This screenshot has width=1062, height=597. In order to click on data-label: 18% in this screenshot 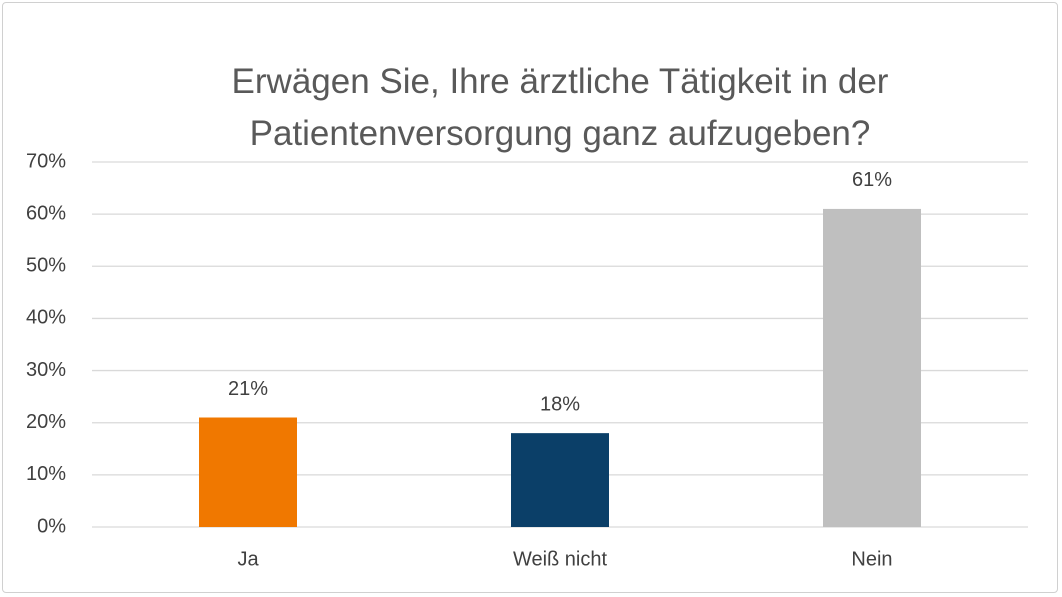, I will do `click(560, 404)`.